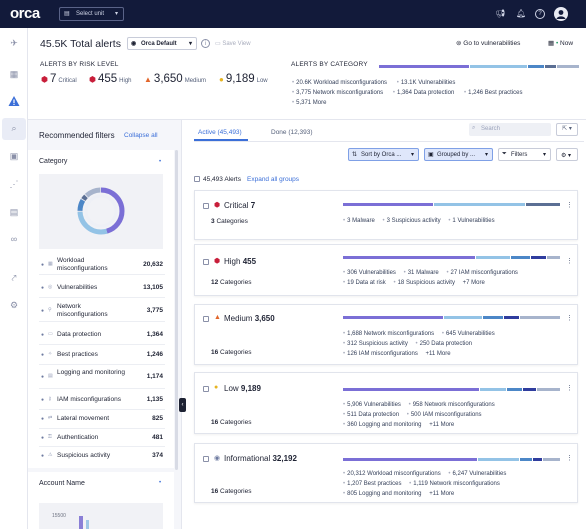 The image size is (586, 529). I want to click on help-icon: ?, so click(540, 14).